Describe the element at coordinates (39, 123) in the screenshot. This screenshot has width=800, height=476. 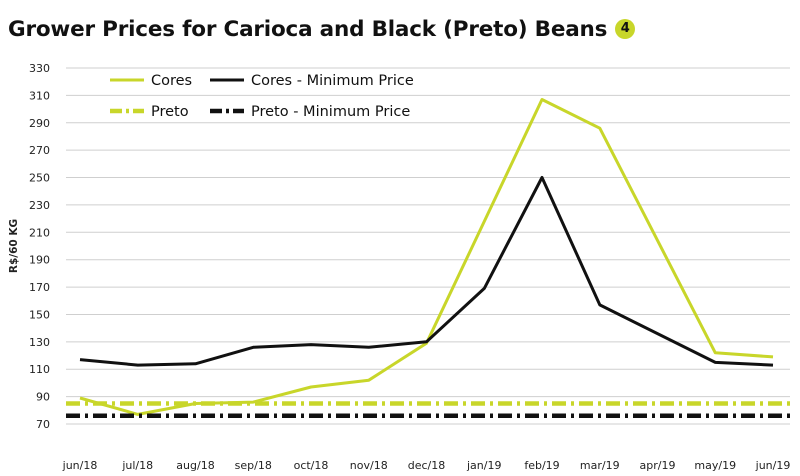
I see `y-tick-label-290: 290` at that location.